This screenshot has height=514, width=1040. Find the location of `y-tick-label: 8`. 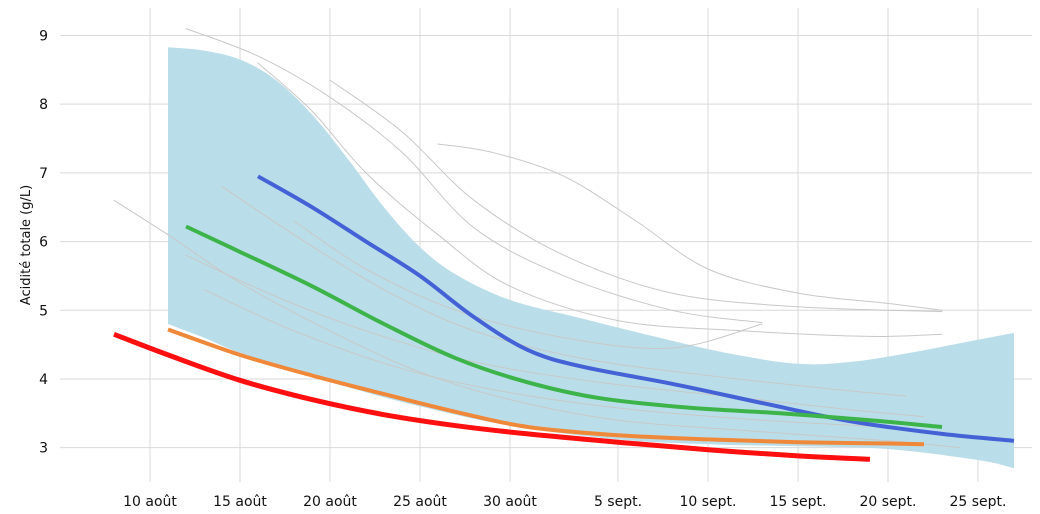

y-tick-label: 8 is located at coordinates (43, 105).